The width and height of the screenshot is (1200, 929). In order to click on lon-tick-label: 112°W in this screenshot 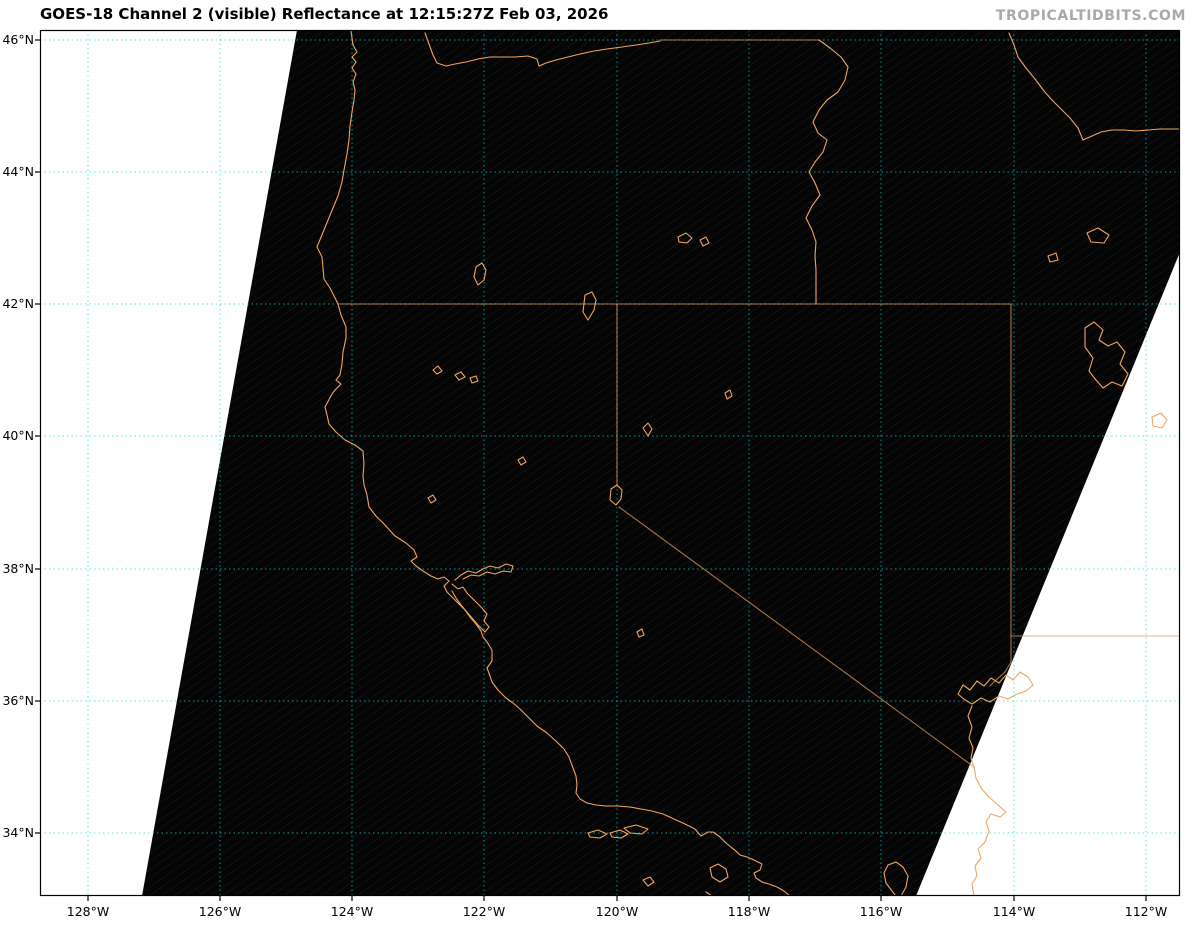, I will do `click(1146, 911)`.